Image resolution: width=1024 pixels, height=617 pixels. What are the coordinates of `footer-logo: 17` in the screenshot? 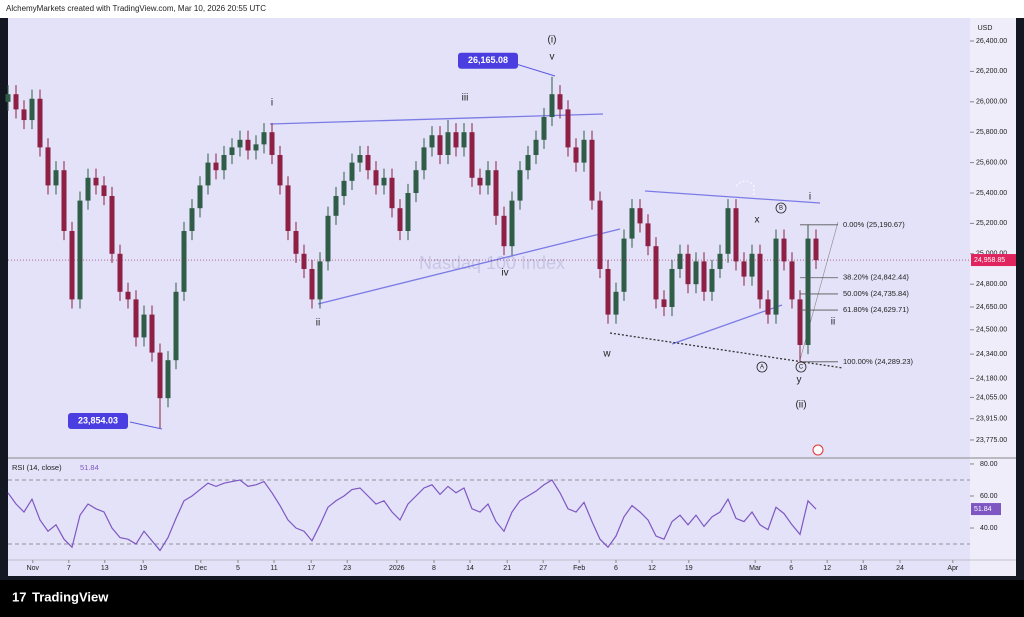 It's located at (19, 596).